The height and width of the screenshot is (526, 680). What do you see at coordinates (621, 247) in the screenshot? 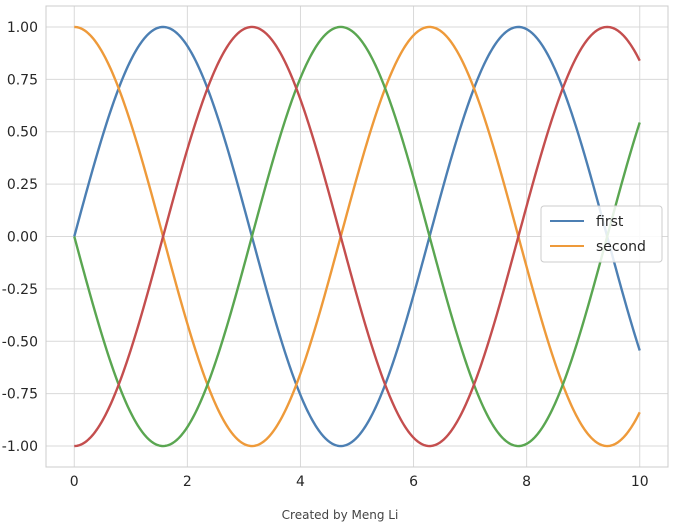
I see `legend-label-second: second` at bounding box center [621, 247].